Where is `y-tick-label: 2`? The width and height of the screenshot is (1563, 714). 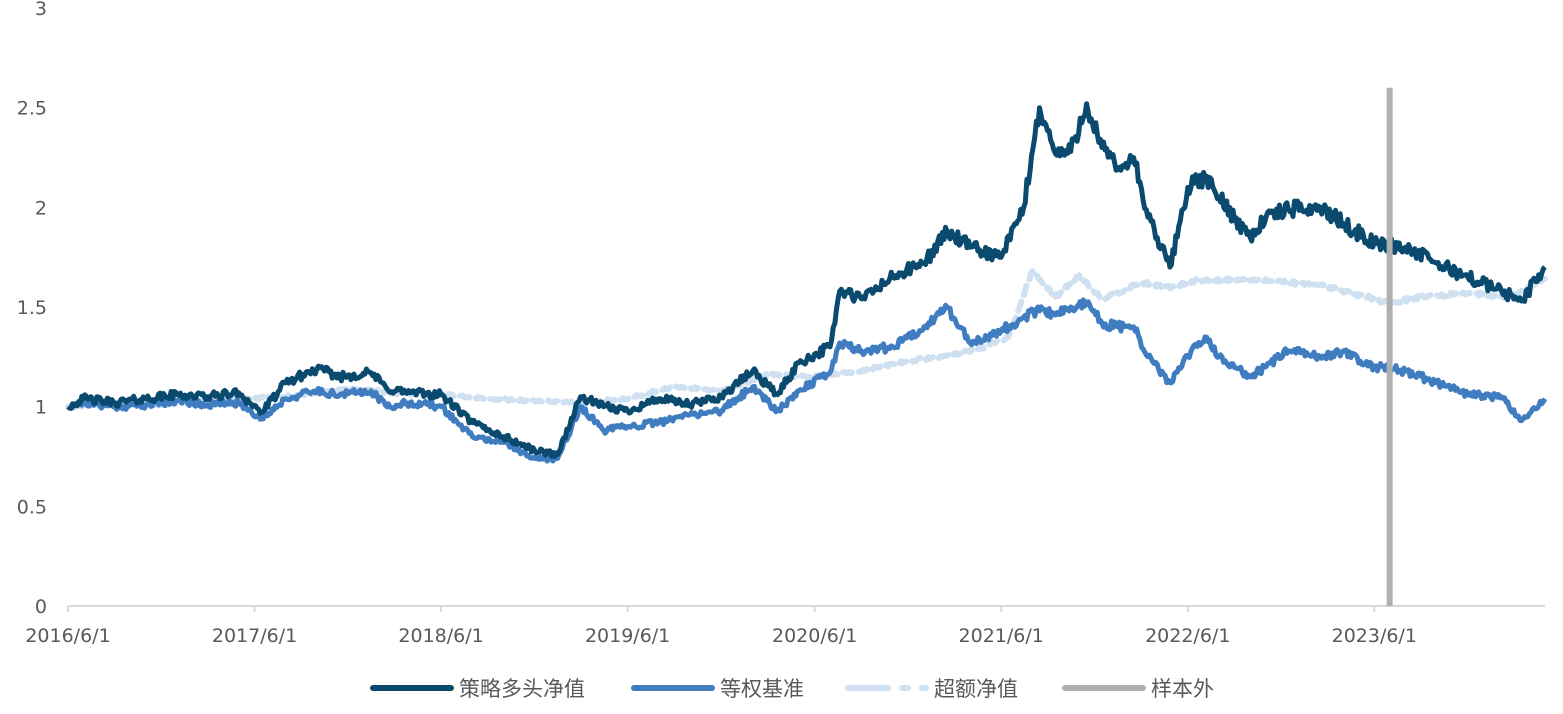
y-tick-label: 2 is located at coordinates (41, 208).